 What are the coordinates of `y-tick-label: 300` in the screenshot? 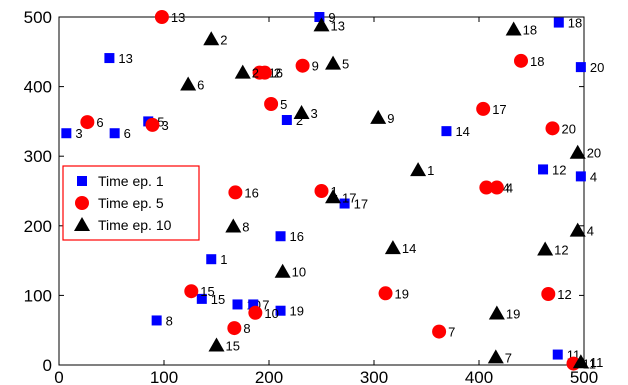 It's located at (38, 156).